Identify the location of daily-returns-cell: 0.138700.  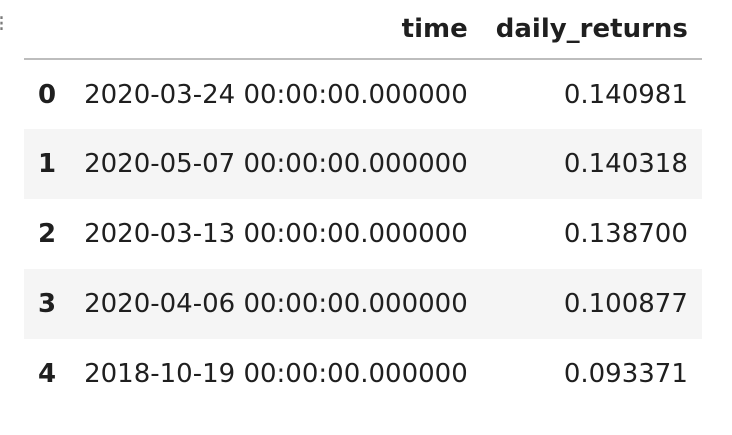
(625, 234).